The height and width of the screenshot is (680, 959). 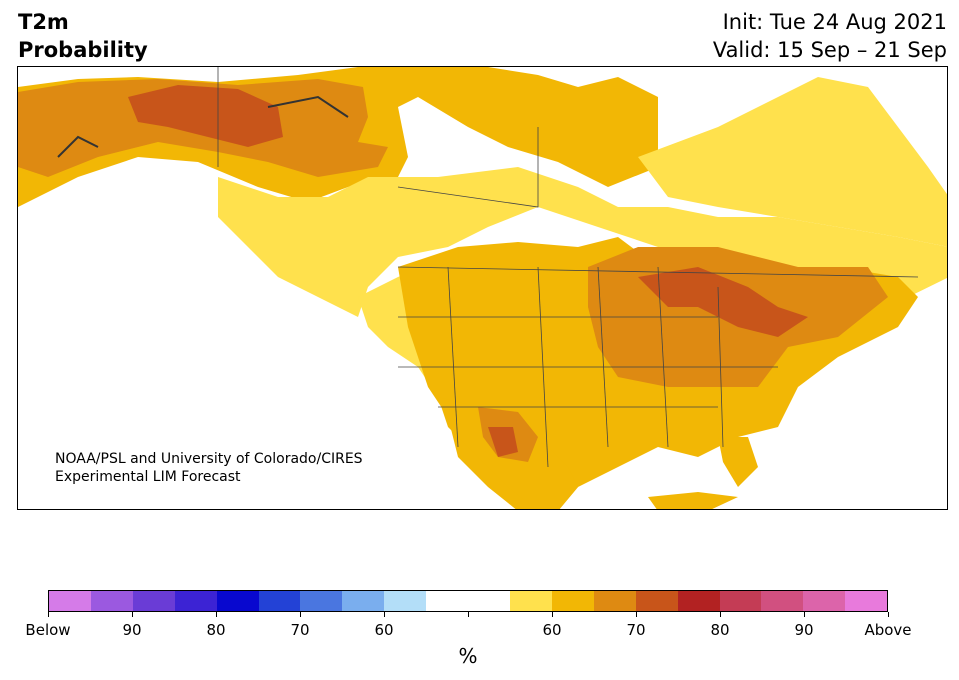 What do you see at coordinates (738, 462) in the screenshot?
I see `region-florida` at bounding box center [738, 462].